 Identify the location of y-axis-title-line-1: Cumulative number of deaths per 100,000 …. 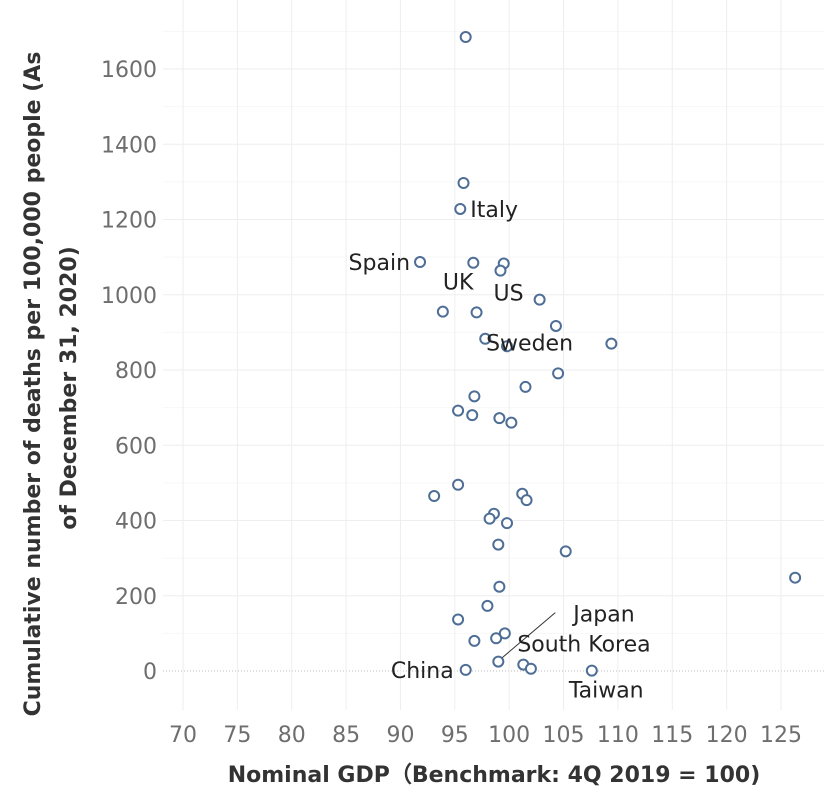
(33, 384).